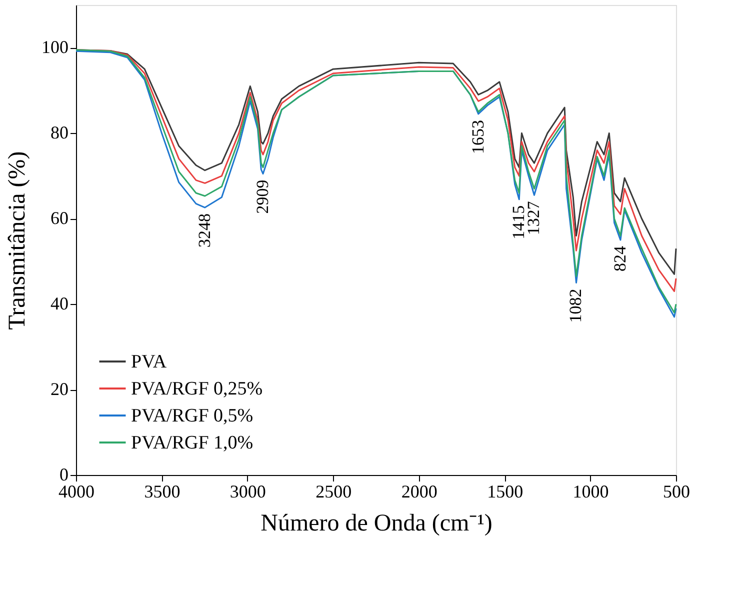 The height and width of the screenshot is (599, 743). What do you see at coordinates (590, 492) in the screenshot?
I see `x-tick-label: 1000` at bounding box center [590, 492].